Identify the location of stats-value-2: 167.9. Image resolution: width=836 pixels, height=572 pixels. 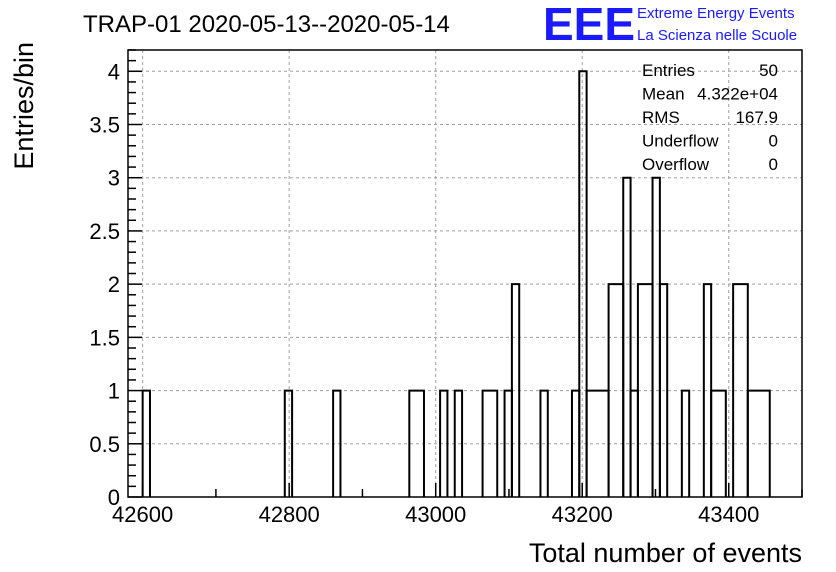
(756, 117).